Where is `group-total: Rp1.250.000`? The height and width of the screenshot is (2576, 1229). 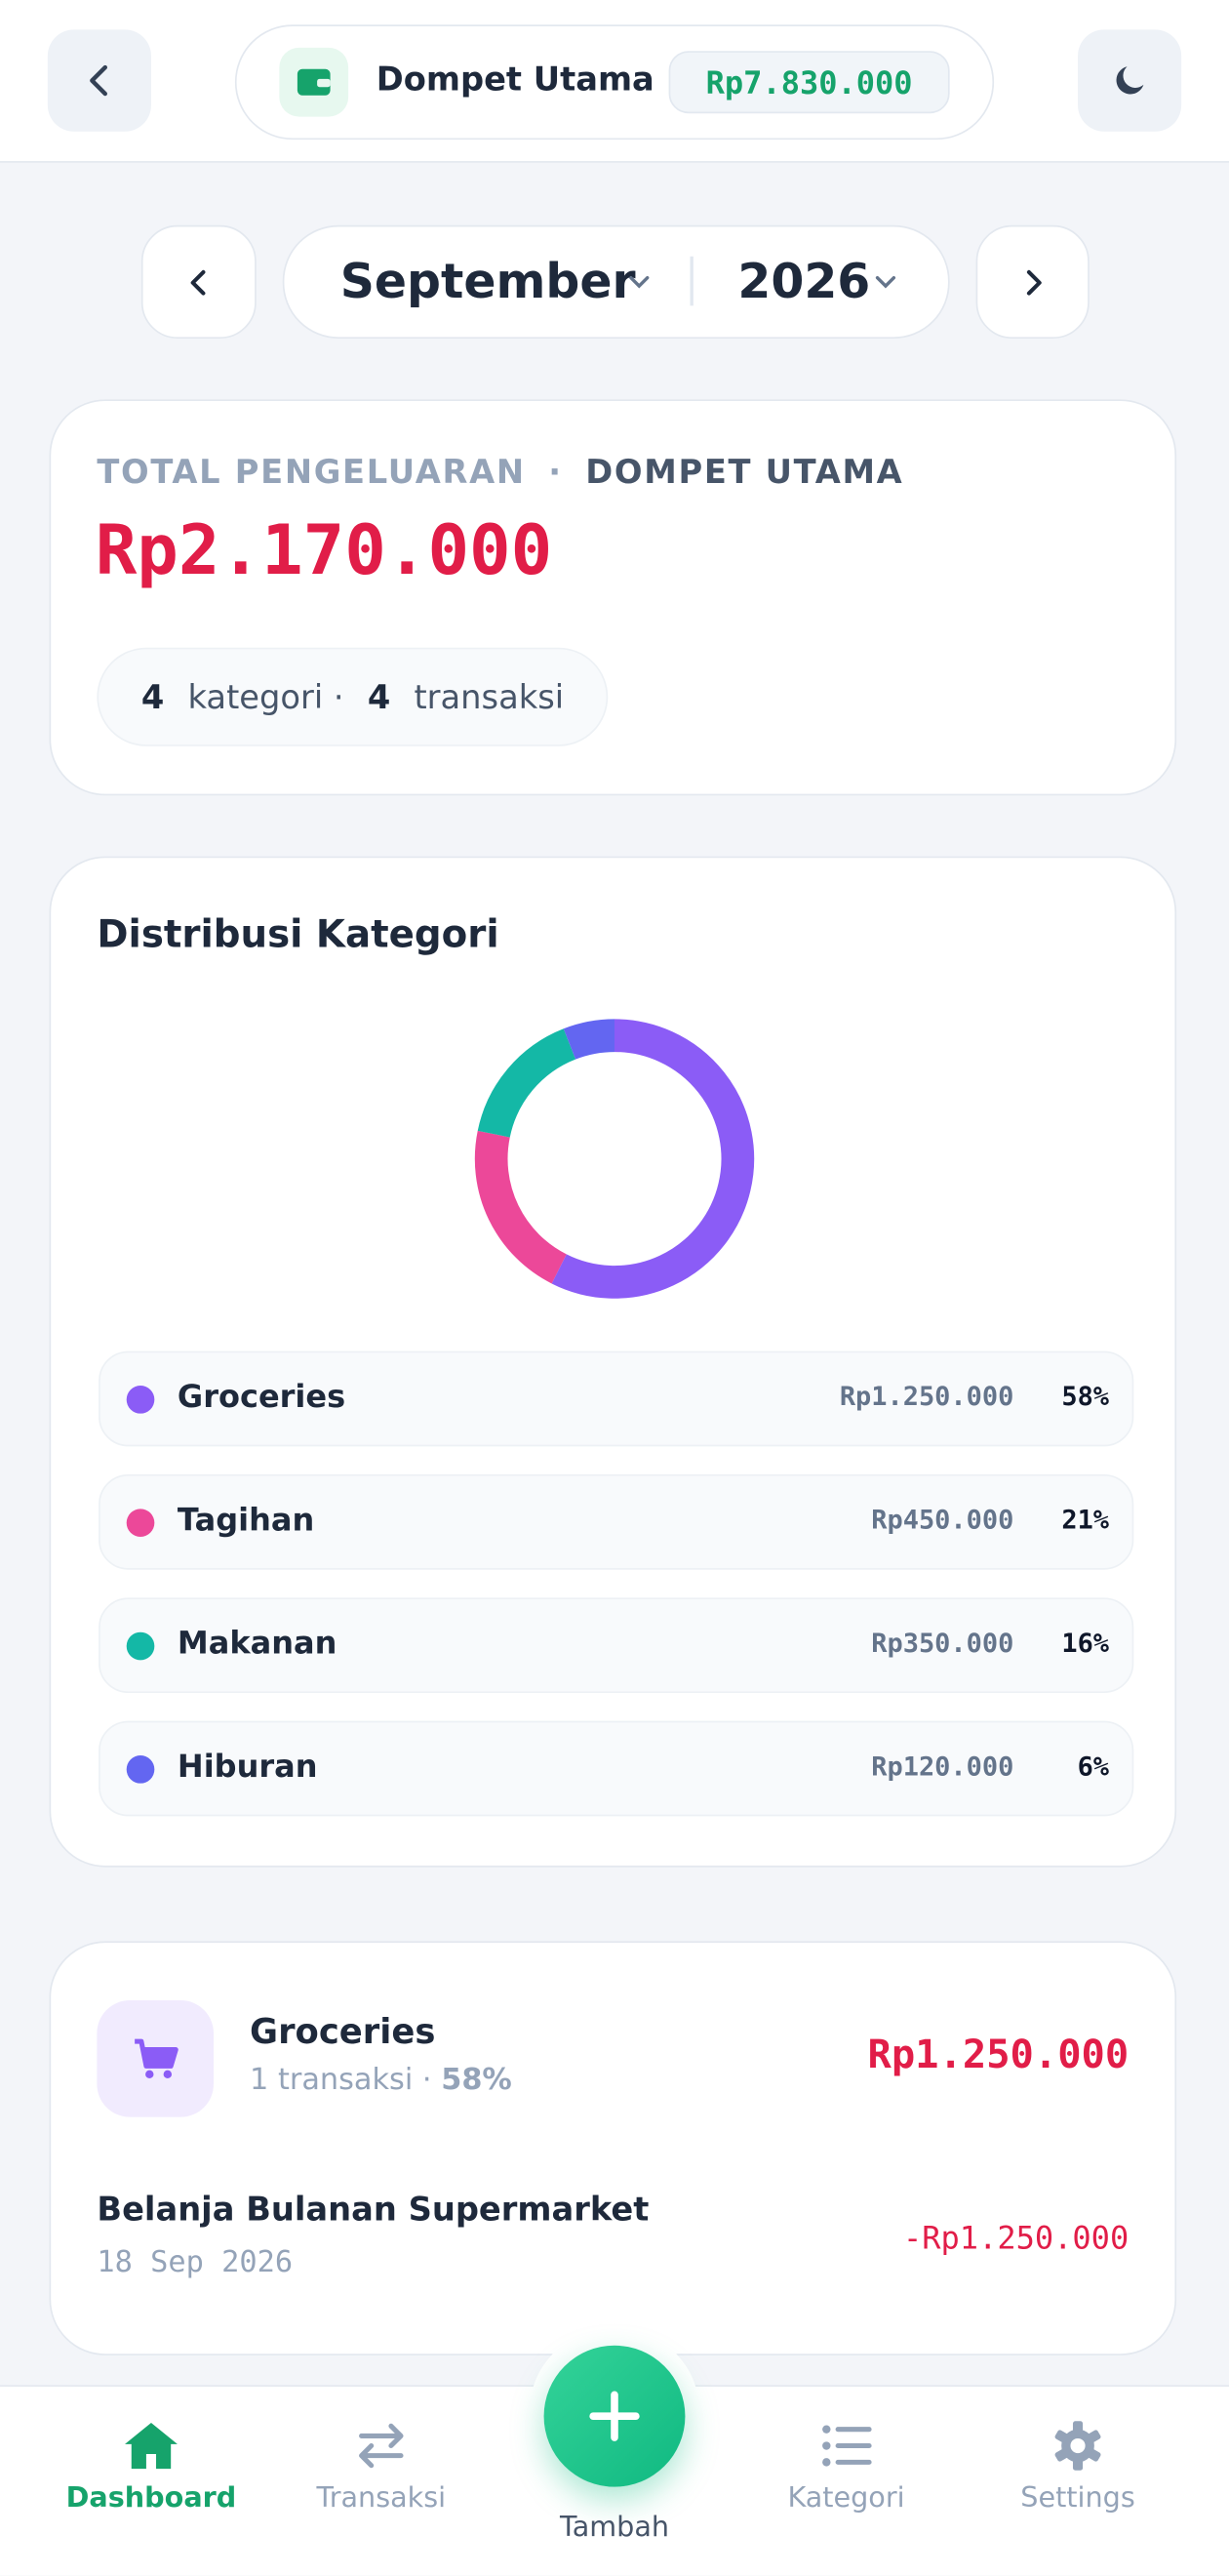 group-total: Rp1.250.000 is located at coordinates (998, 2055).